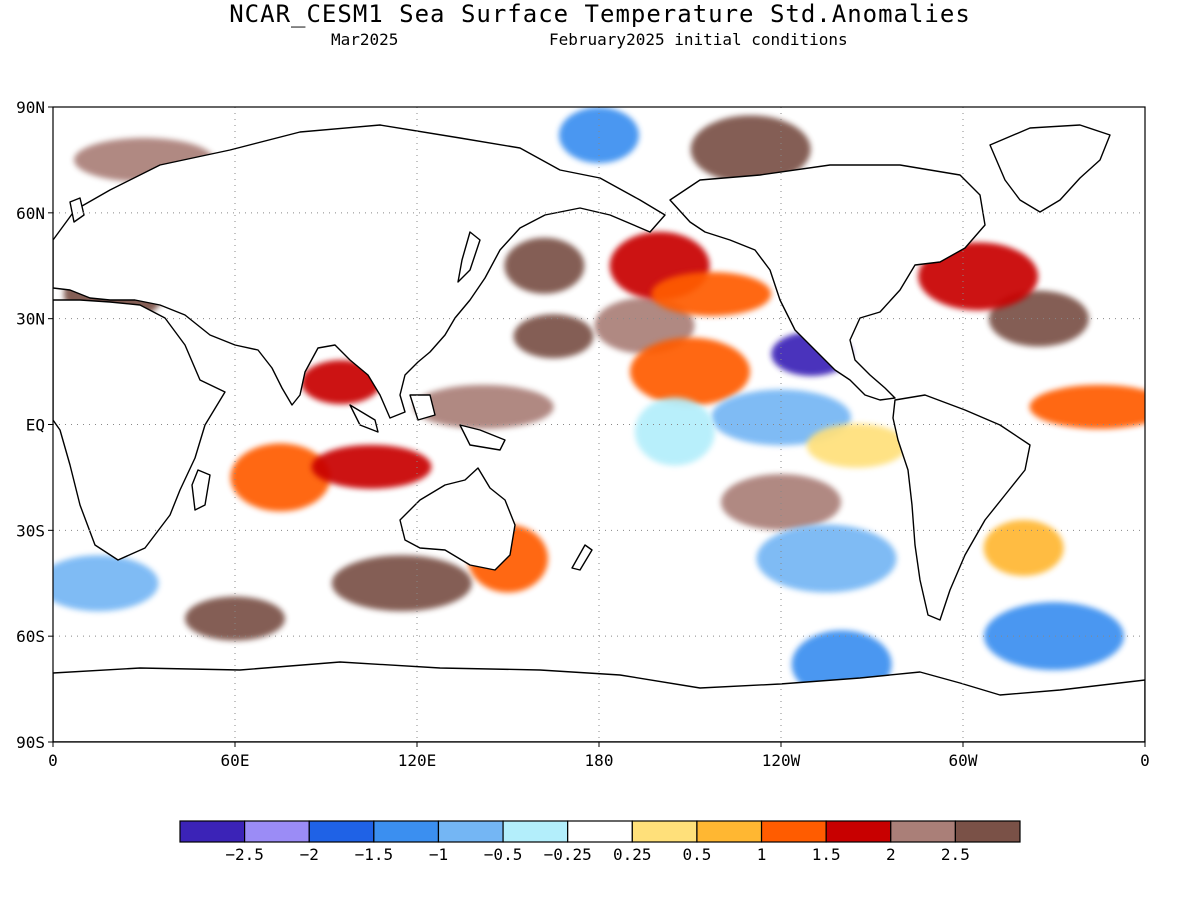 The image size is (1200, 900). I want to click on colorbar-label: −0.5, so click(503, 854).